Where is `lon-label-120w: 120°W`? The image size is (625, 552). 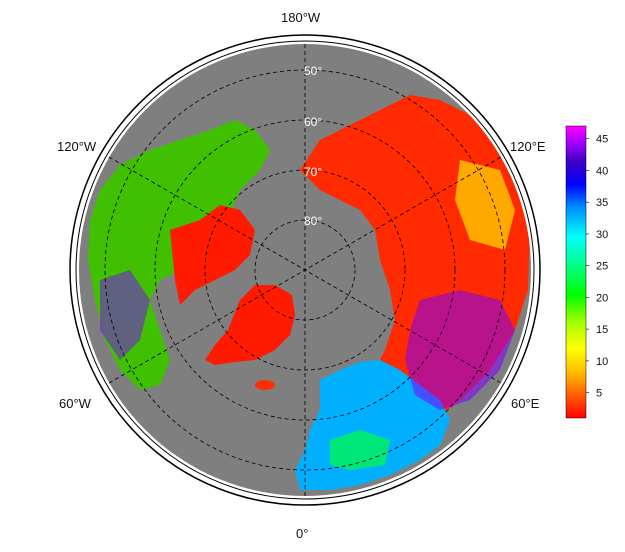 lon-label-120w: 120°W is located at coordinates (77, 146).